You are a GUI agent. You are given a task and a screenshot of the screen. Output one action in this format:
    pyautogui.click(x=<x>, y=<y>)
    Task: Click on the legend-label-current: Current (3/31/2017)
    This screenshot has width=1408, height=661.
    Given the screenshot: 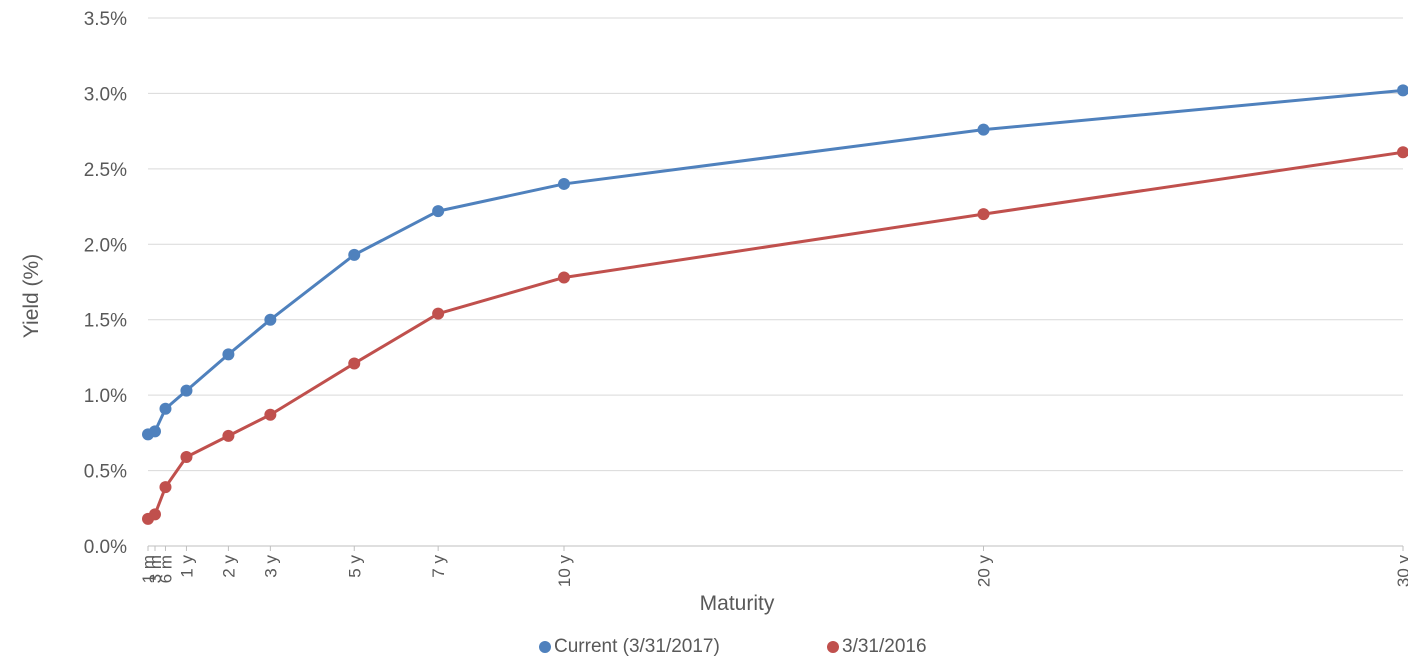 What is the action you would take?
    pyautogui.click(x=637, y=646)
    